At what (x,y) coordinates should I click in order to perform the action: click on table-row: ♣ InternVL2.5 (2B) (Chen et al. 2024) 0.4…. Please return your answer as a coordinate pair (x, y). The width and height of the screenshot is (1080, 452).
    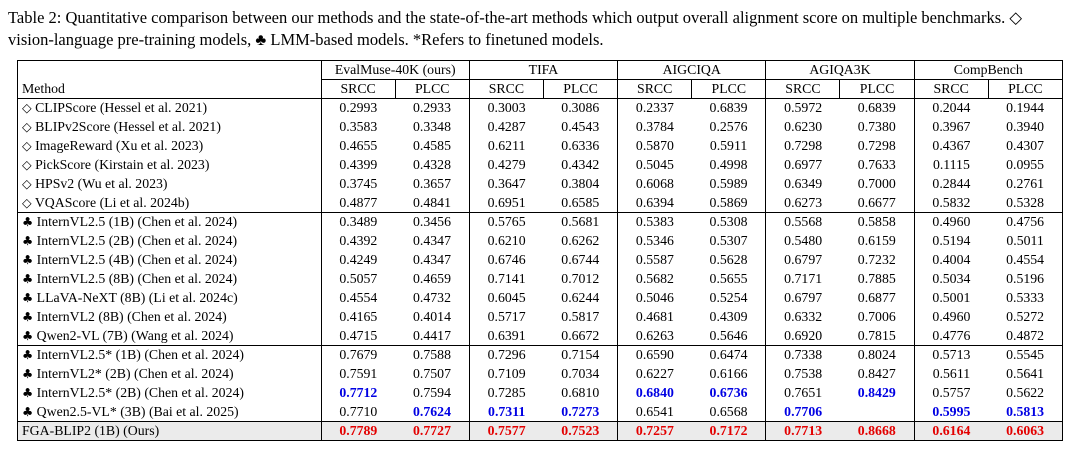
    Looking at the image, I should click on (540, 241).